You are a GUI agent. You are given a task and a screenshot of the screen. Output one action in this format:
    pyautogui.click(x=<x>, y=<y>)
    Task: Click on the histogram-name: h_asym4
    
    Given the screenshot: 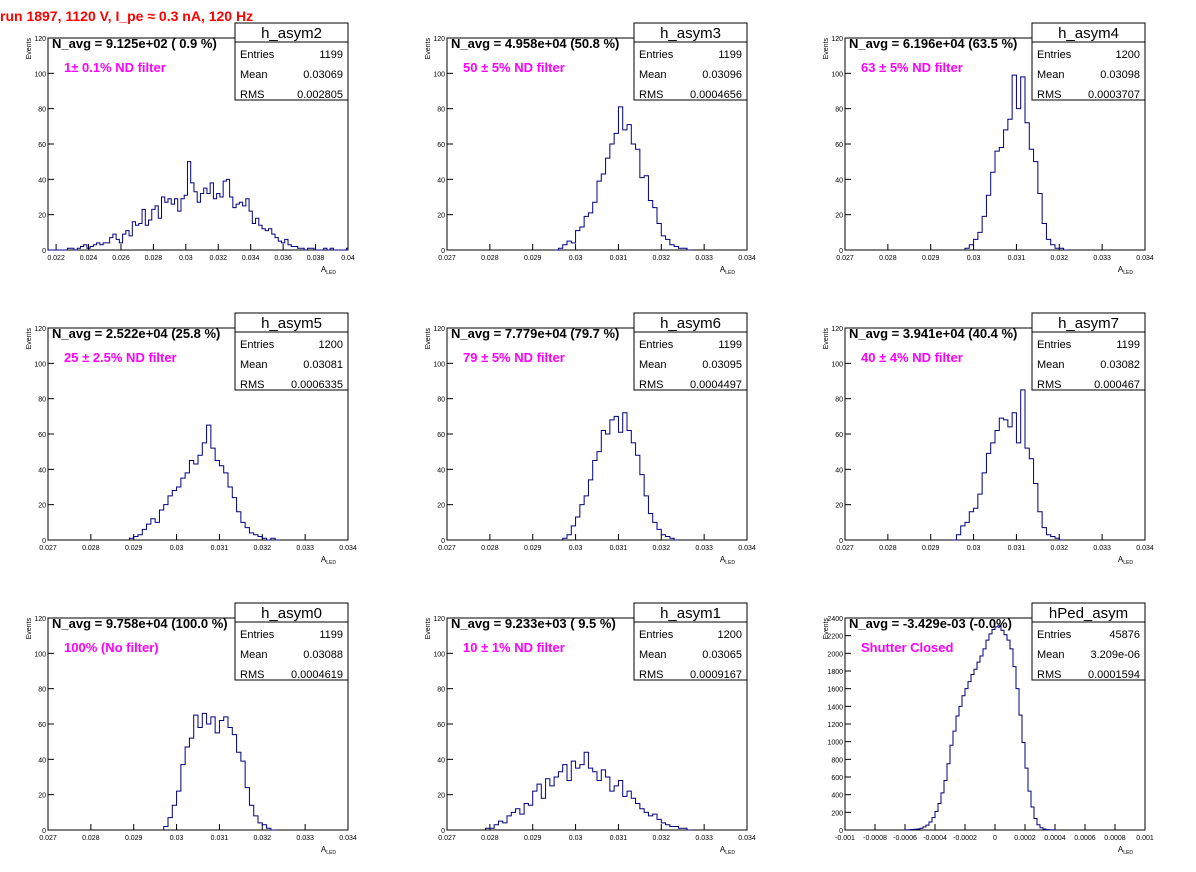 What is the action you would take?
    pyautogui.click(x=1088, y=33)
    